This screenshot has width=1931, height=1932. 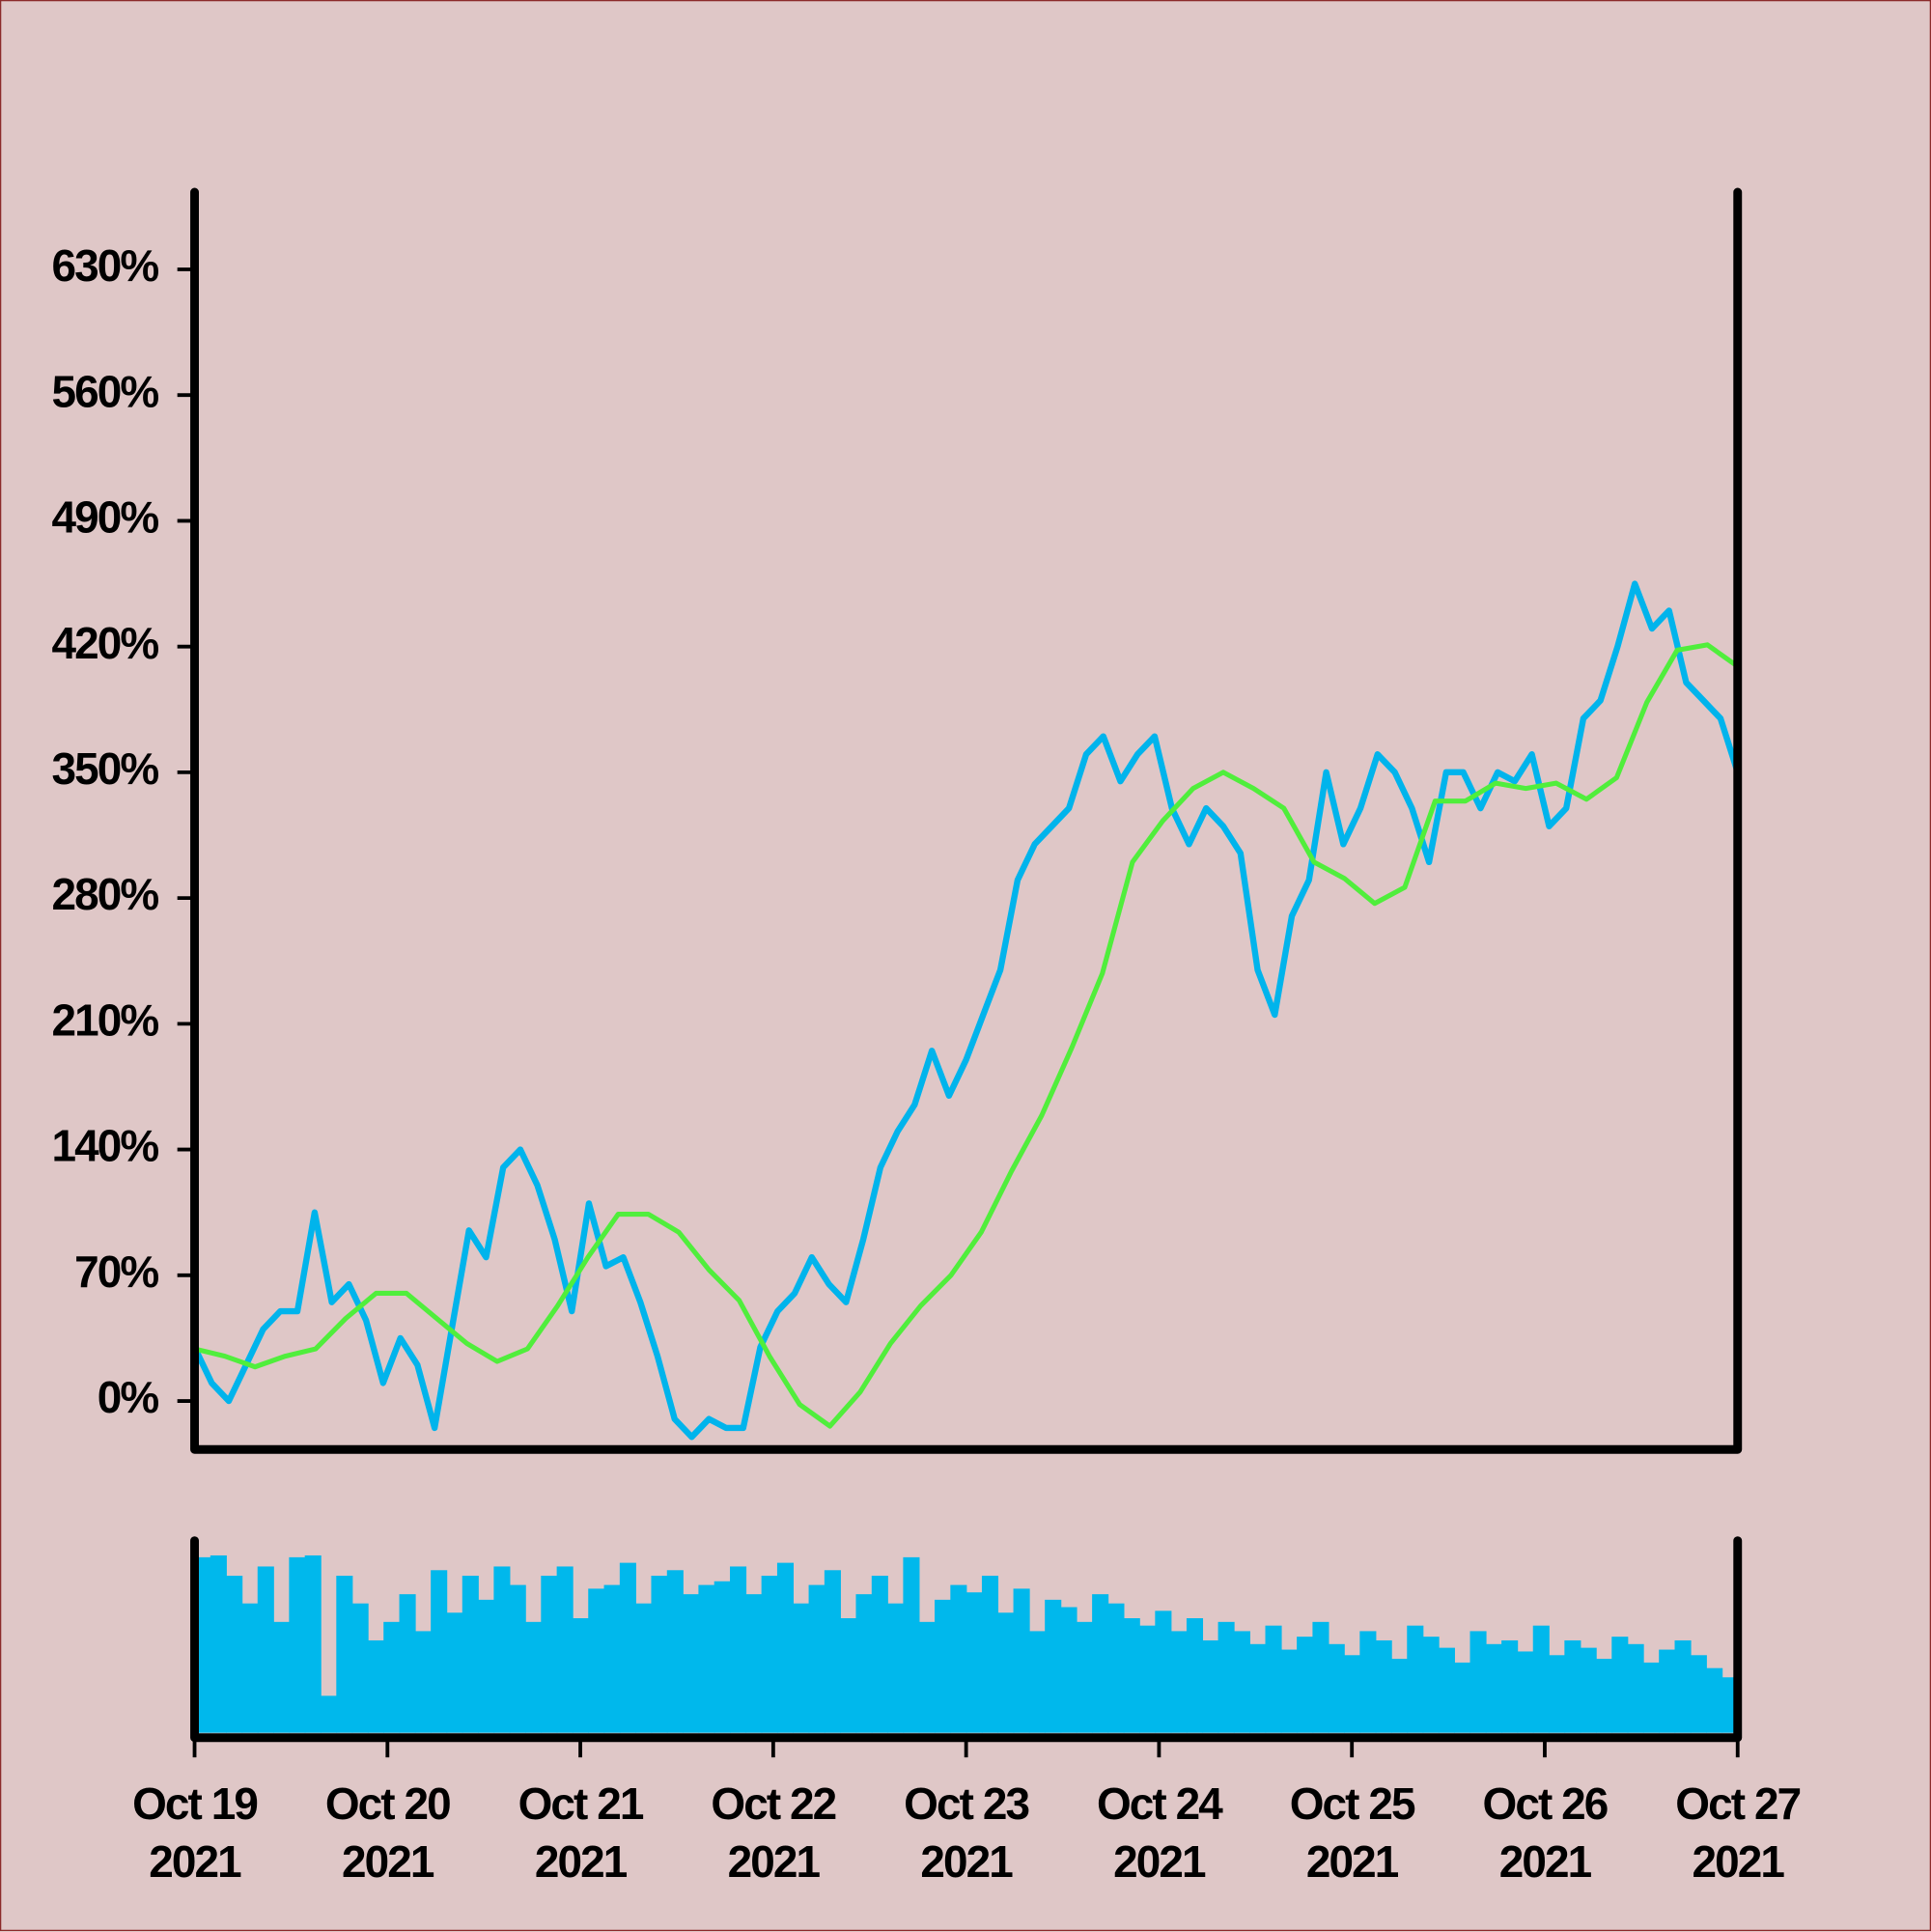 What do you see at coordinates (104, 517) in the screenshot?
I see `y-tick-label: 490%` at bounding box center [104, 517].